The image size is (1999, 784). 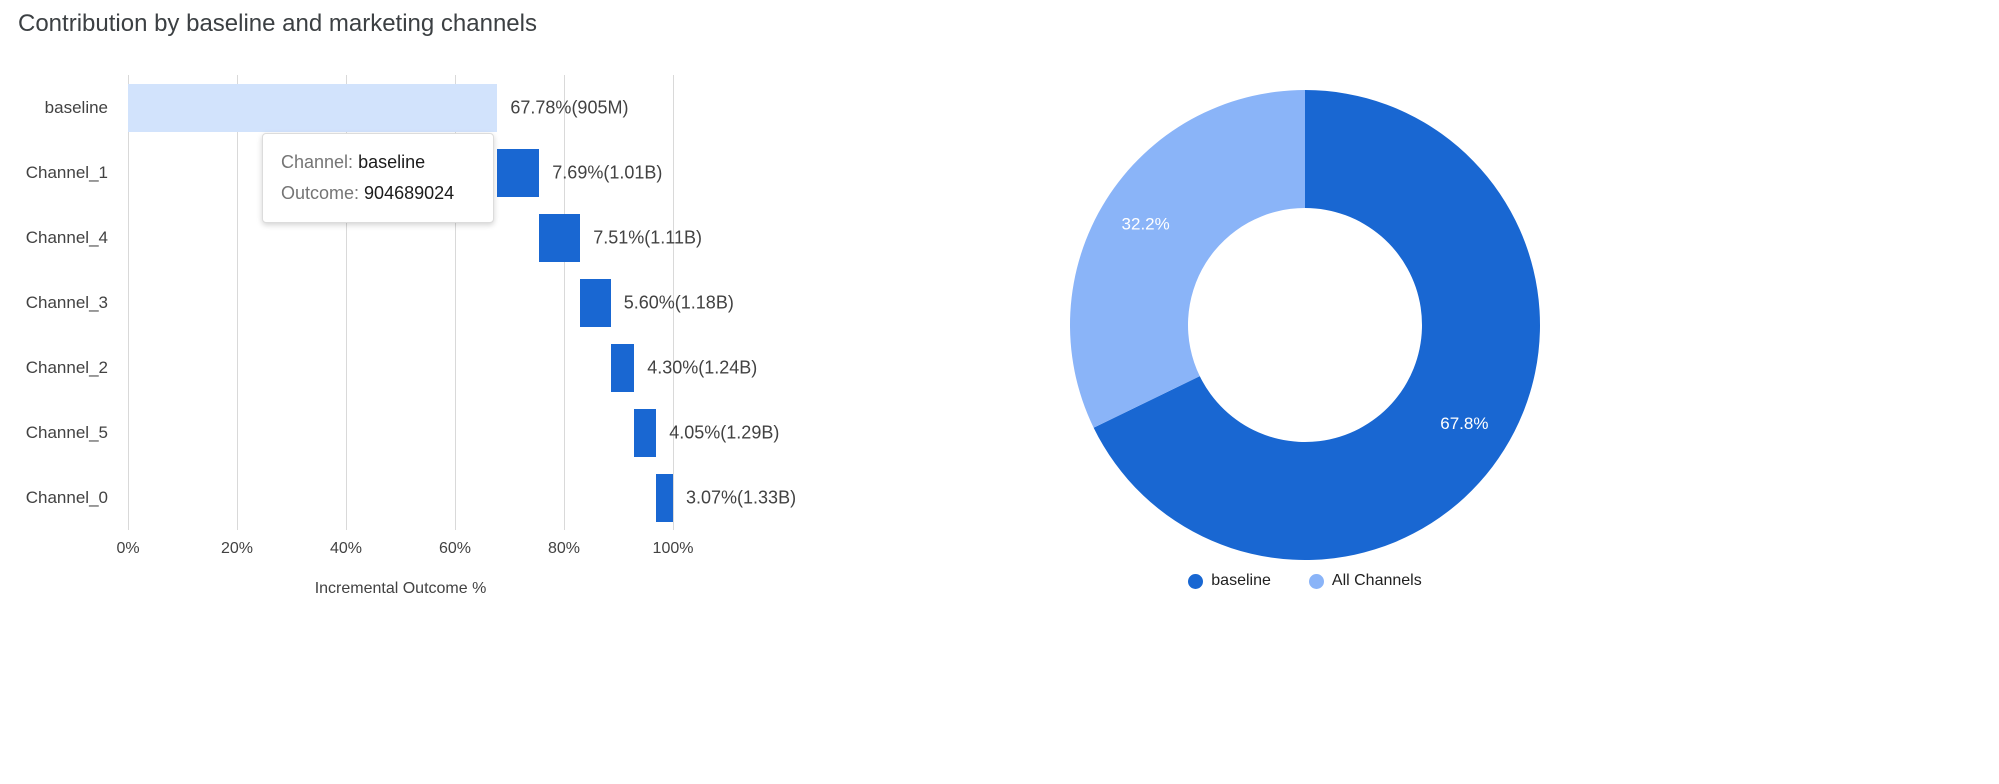 What do you see at coordinates (607, 172) in the screenshot?
I see `bar-value-label: 7.69%(1.01B)` at bounding box center [607, 172].